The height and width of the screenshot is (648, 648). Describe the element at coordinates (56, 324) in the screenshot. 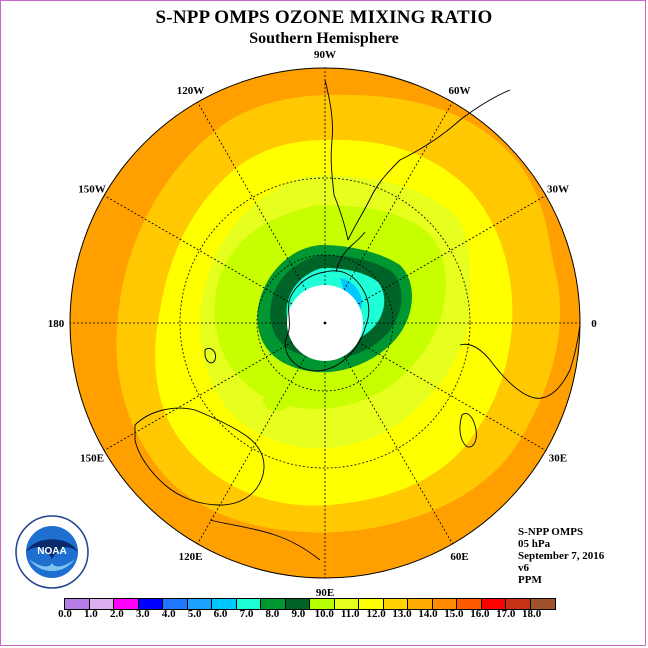

I see `longitude-label: 180` at that location.